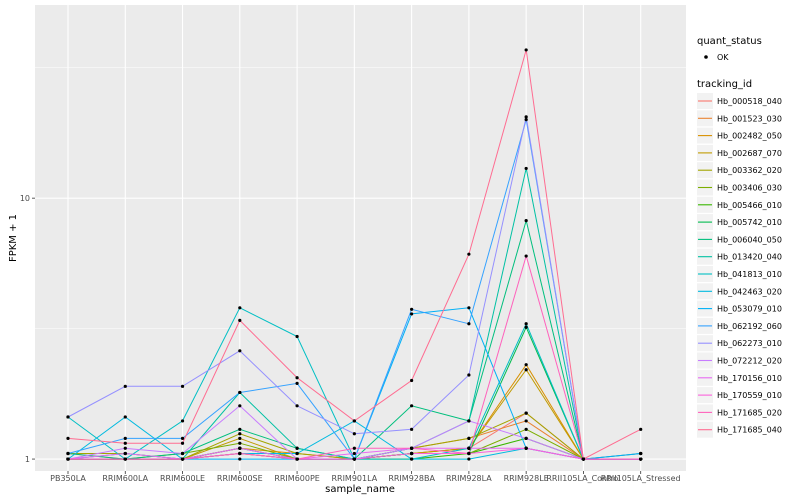 The height and width of the screenshot is (500, 800). What do you see at coordinates (182, 478) in the screenshot?
I see `x-tick-label: RRIM600LE` at bounding box center [182, 478].